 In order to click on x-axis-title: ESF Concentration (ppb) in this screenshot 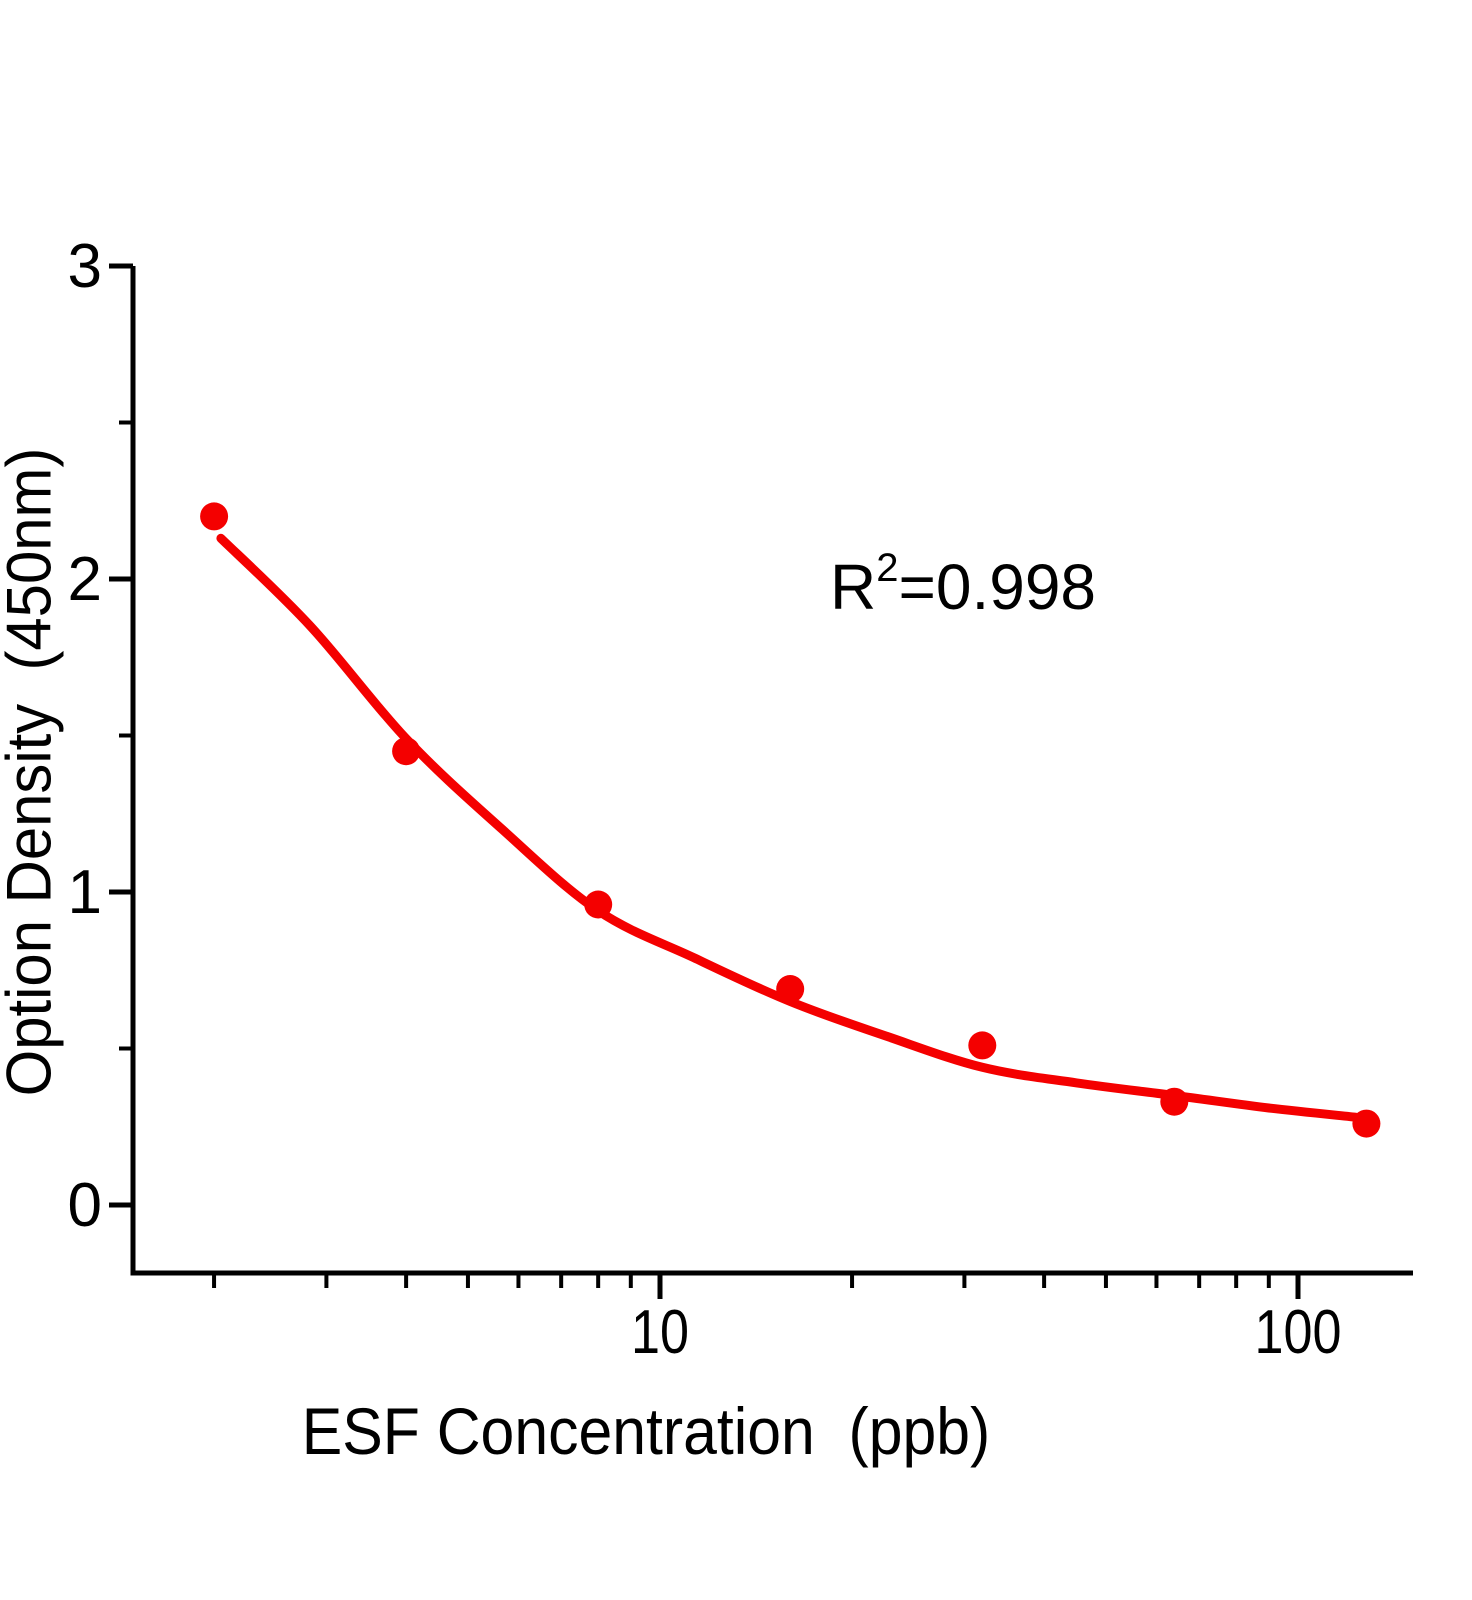, I will do `click(646, 1431)`.